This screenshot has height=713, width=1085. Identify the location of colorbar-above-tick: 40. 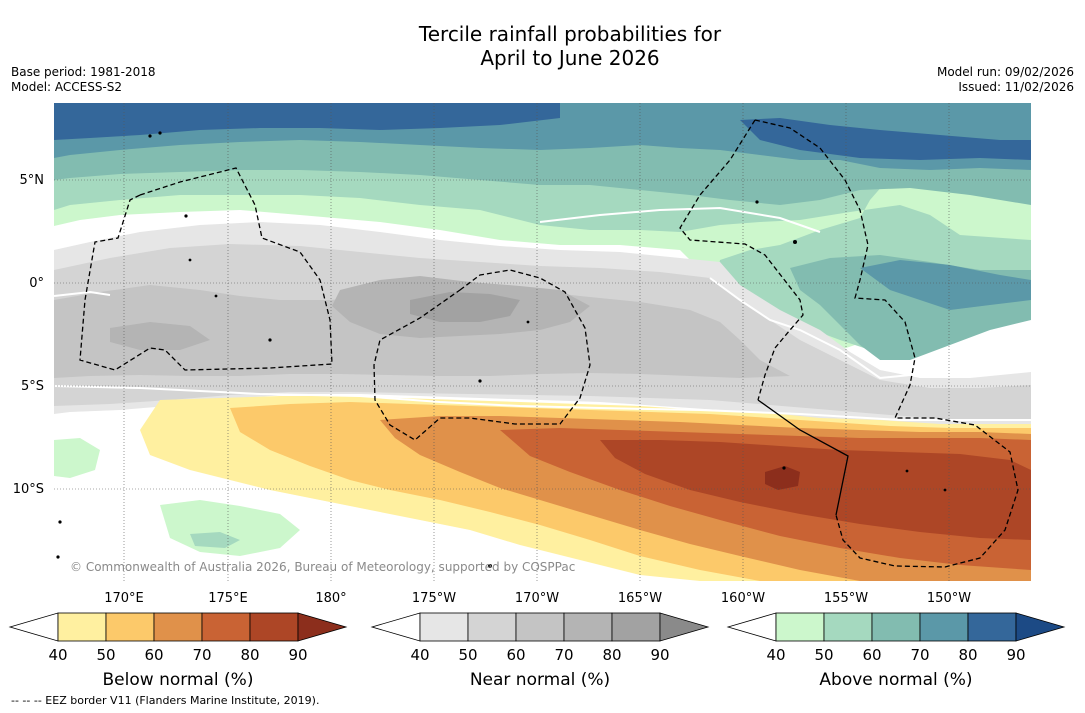
(775, 655).